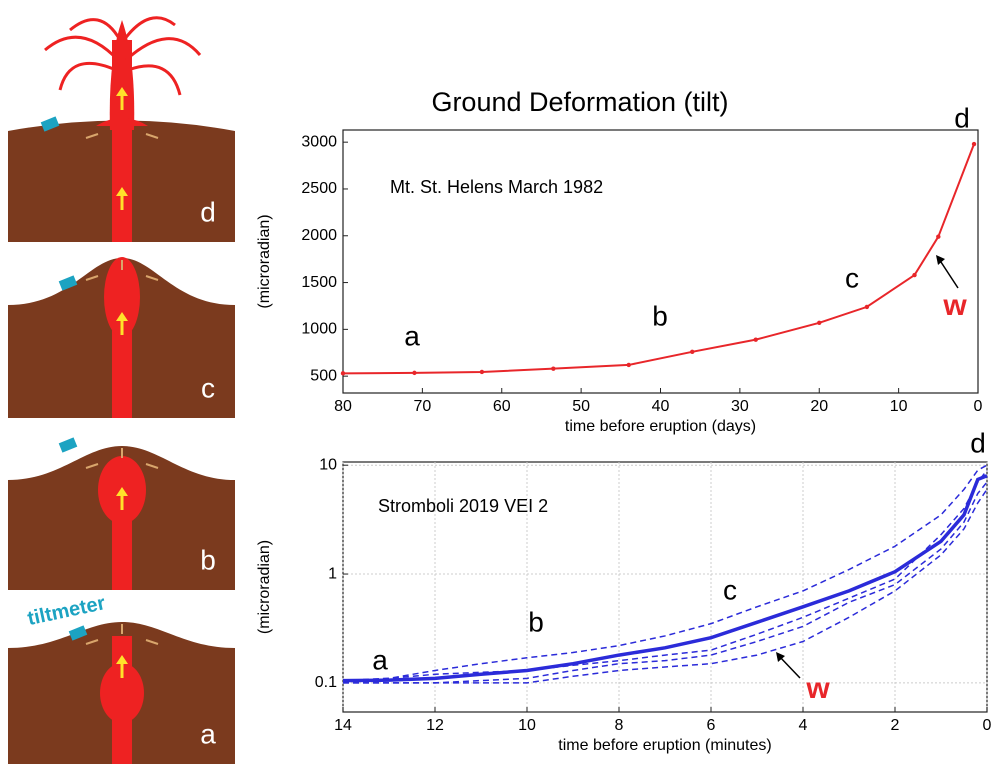 The image size is (992, 769). Describe the element at coordinates (208, 559) in the screenshot. I see `panel-label: b` at that location.